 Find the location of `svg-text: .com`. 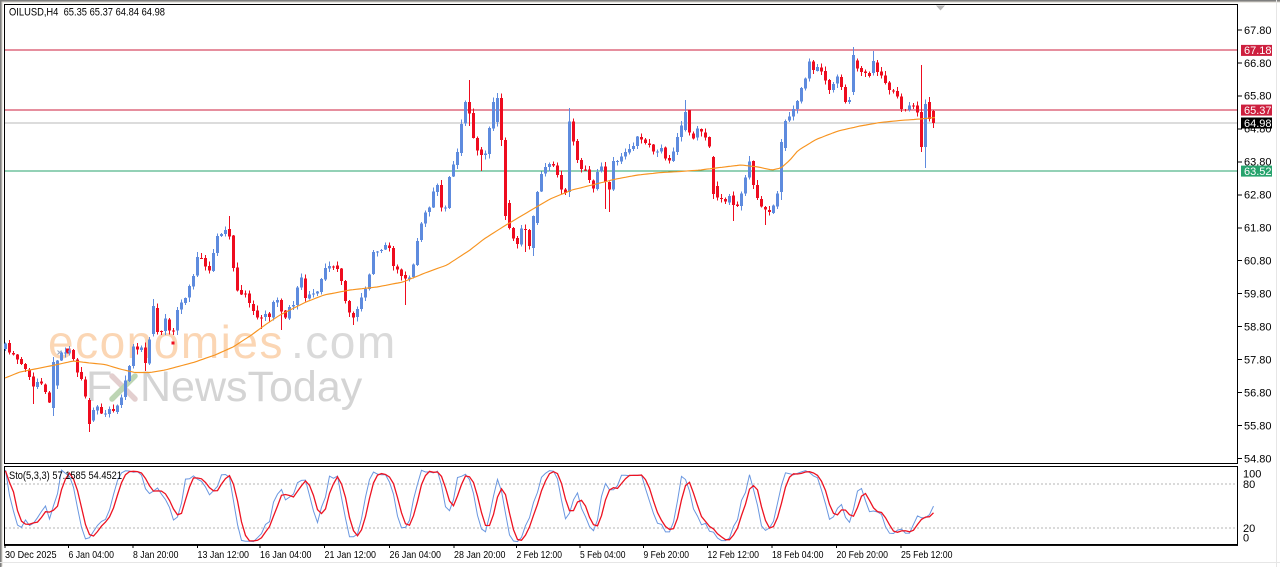

svg-text: .com is located at coordinates (344, 342).